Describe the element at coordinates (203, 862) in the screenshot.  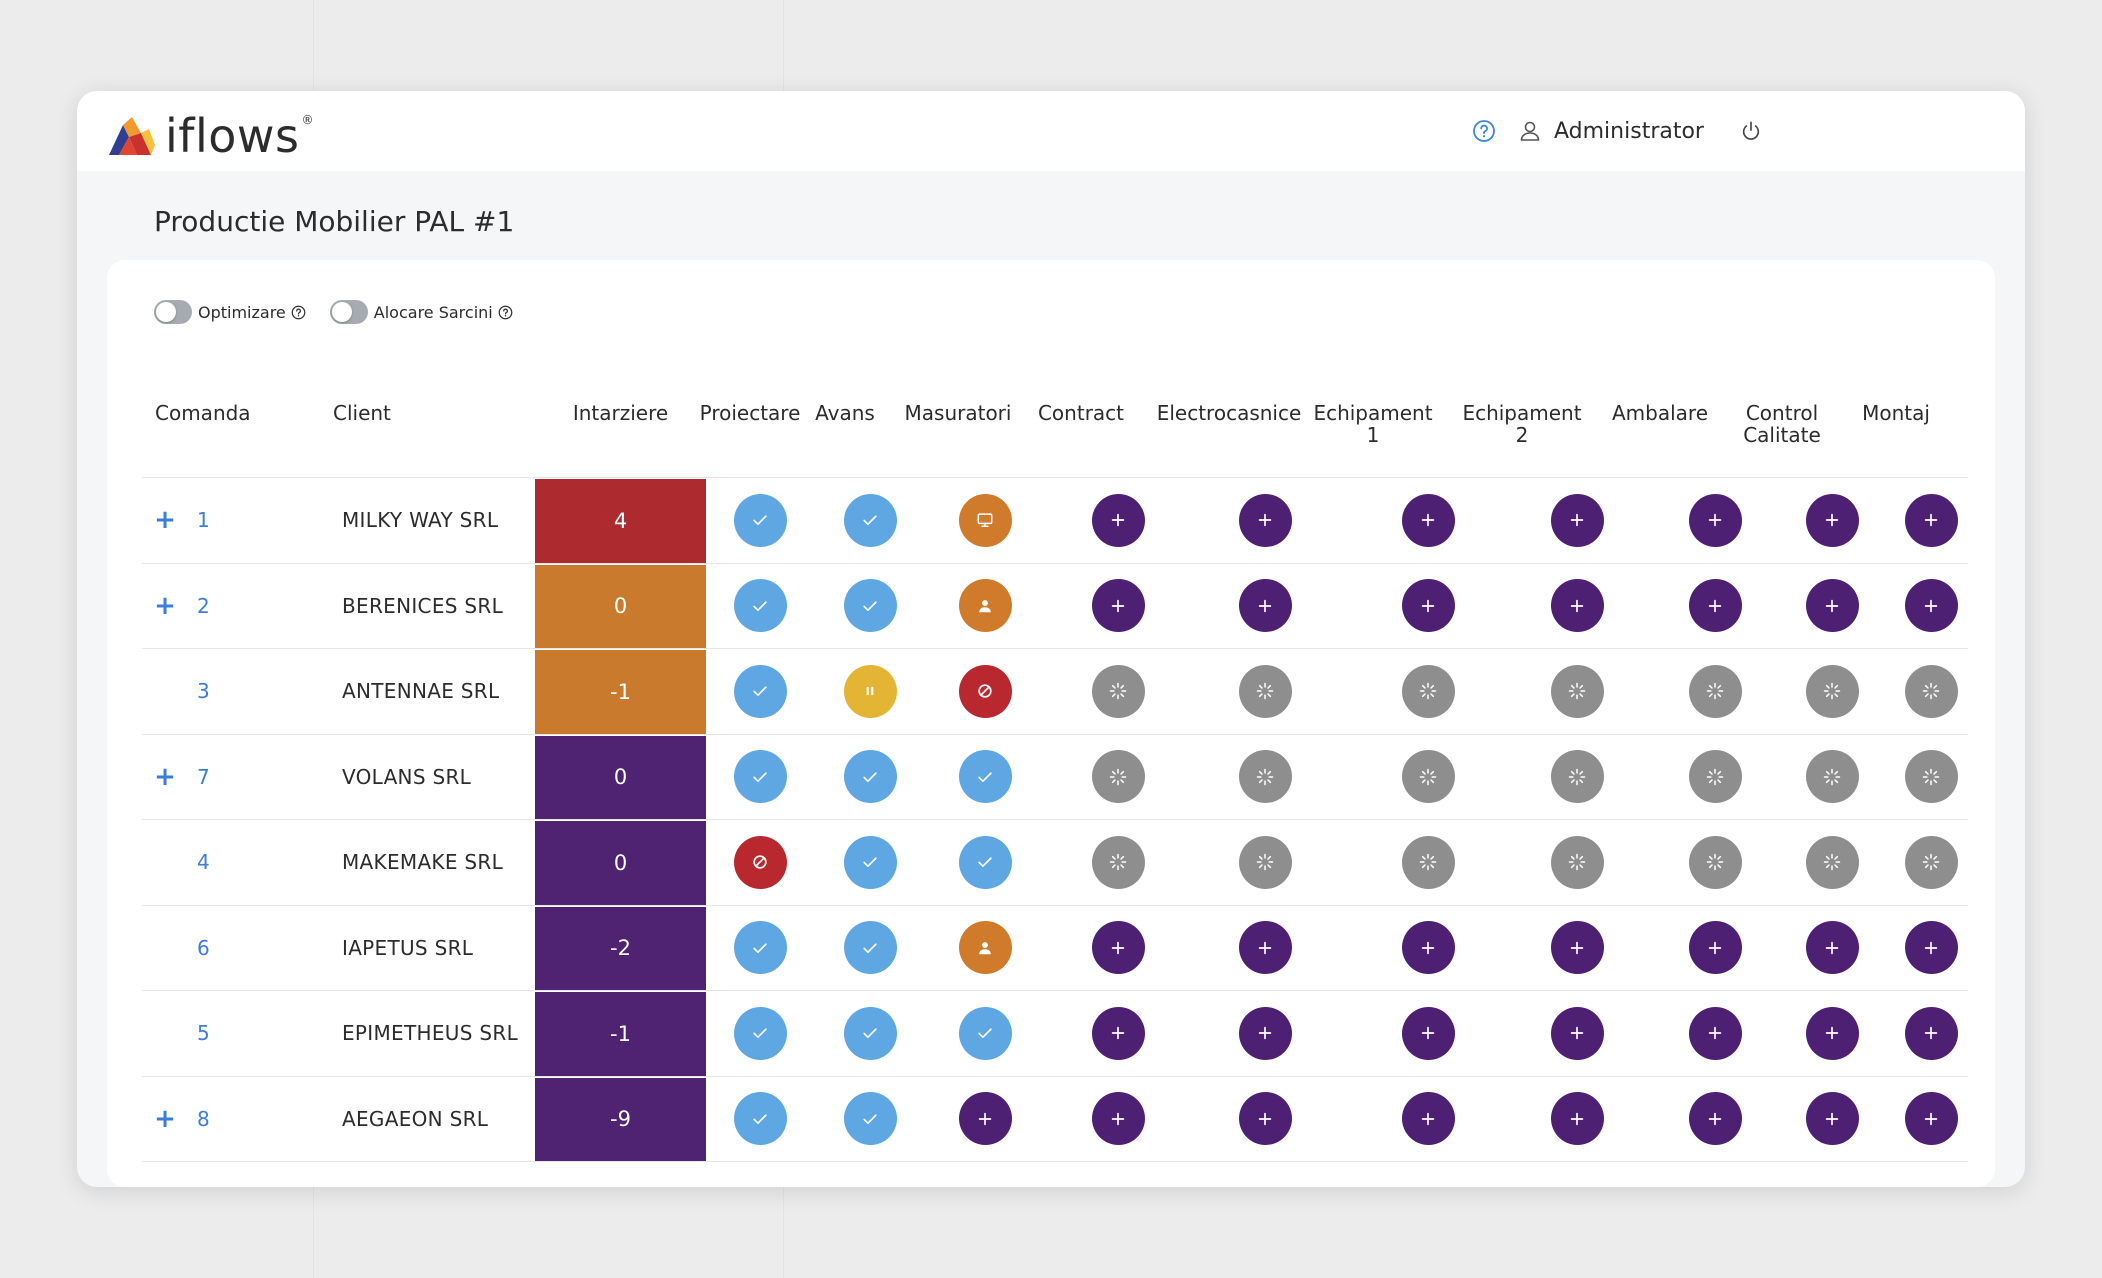
I see `order-number-link: 4` at that location.